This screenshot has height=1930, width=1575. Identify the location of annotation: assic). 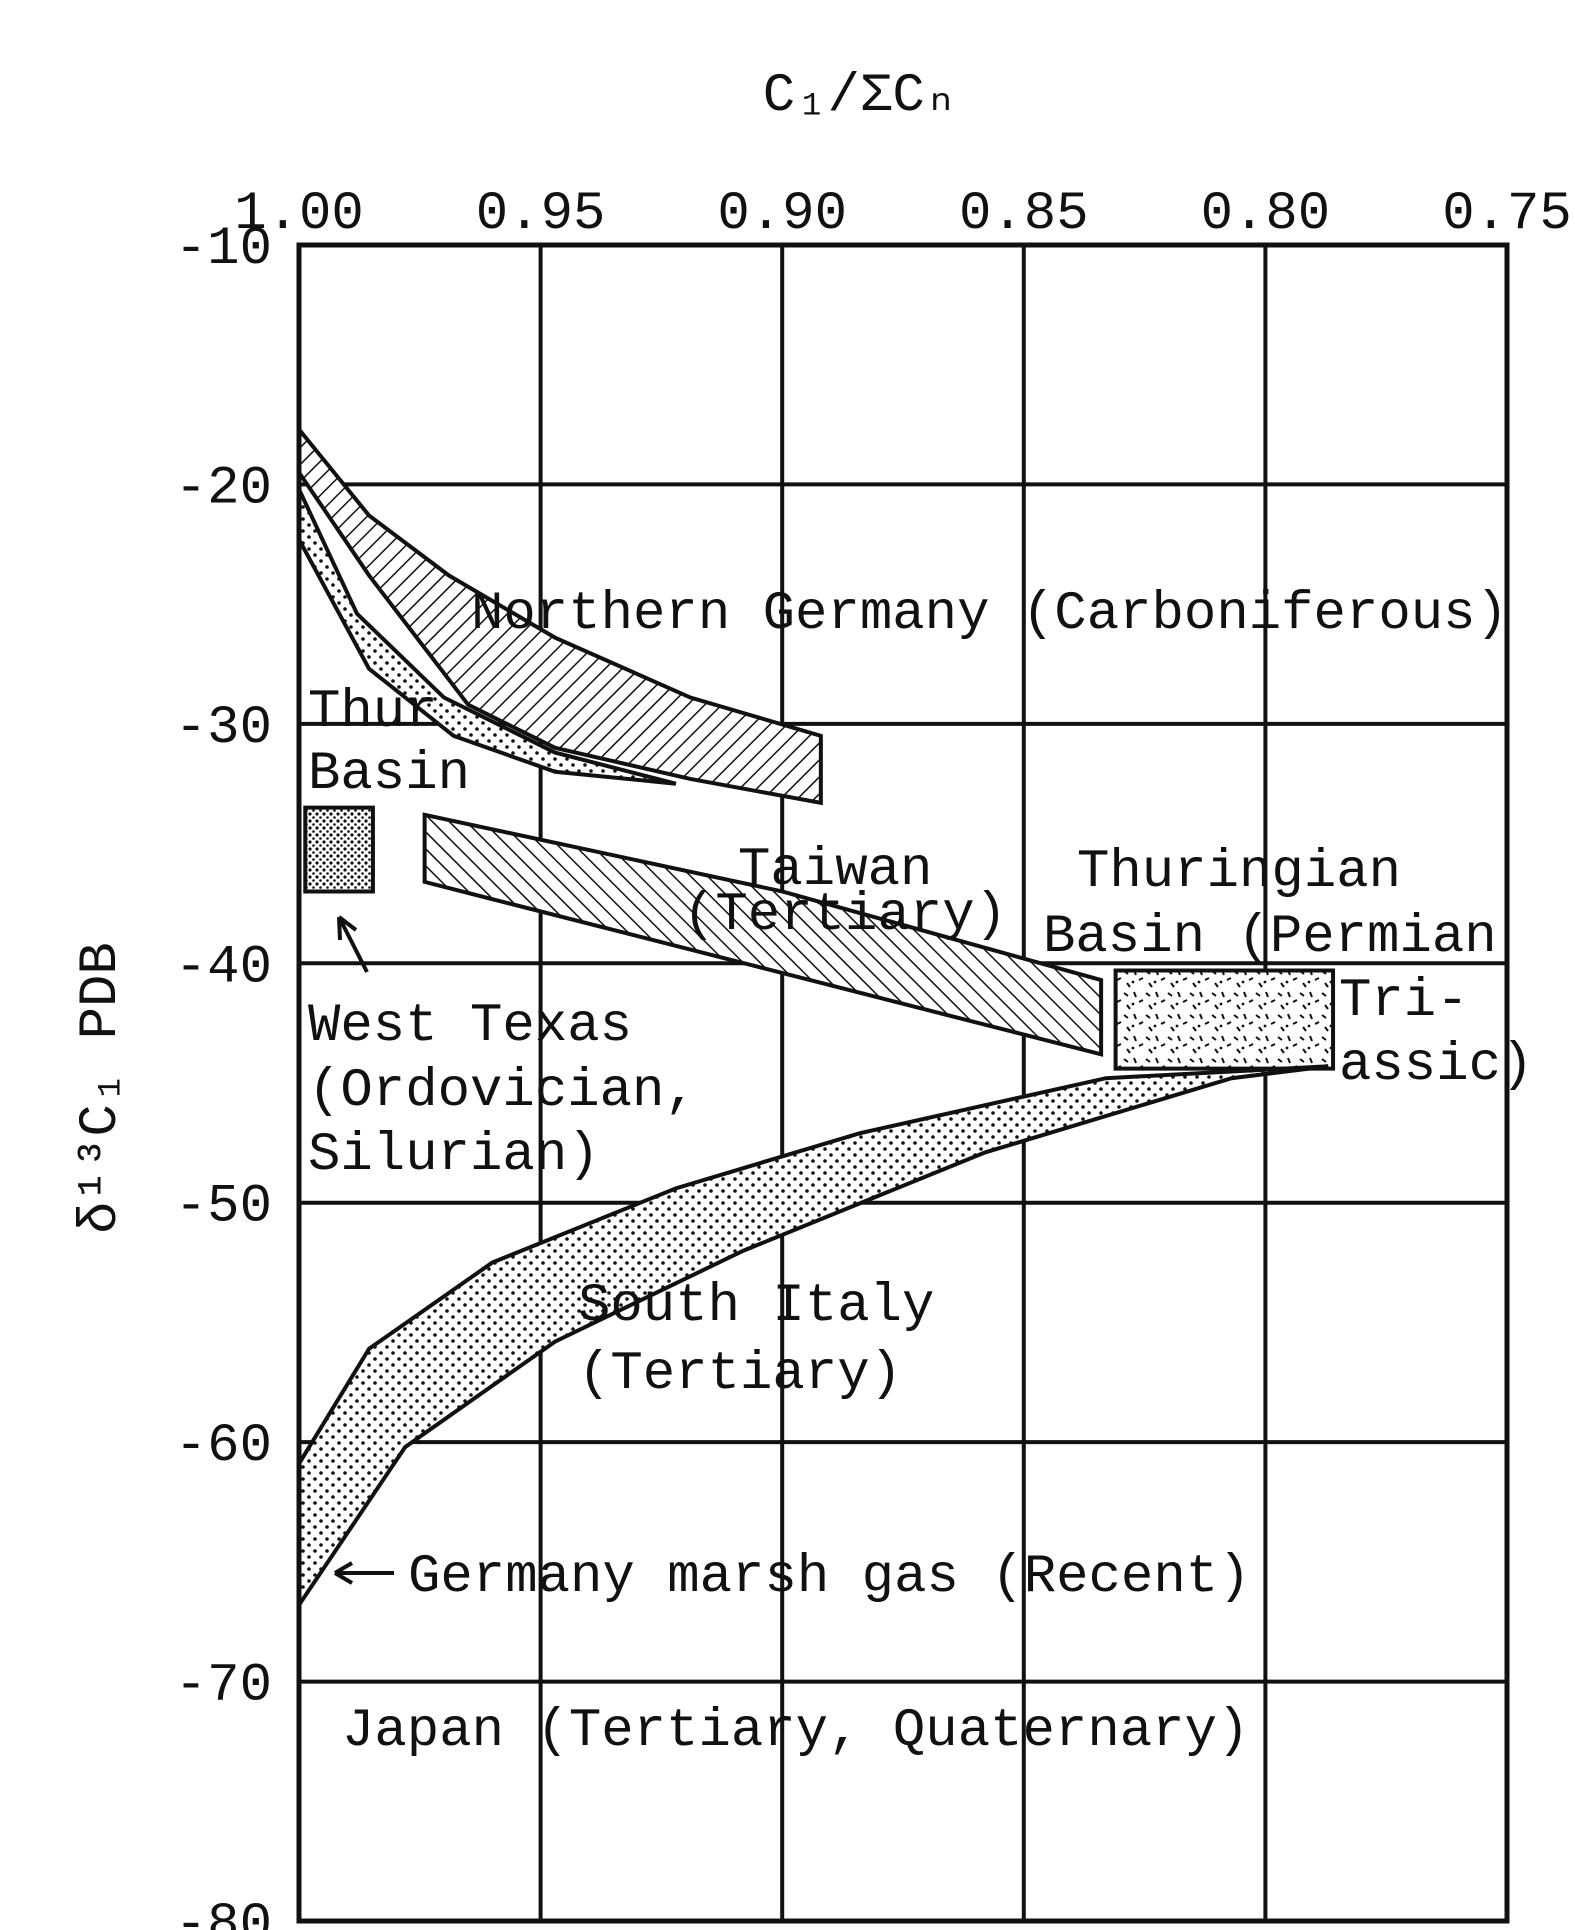
(1436, 1065).